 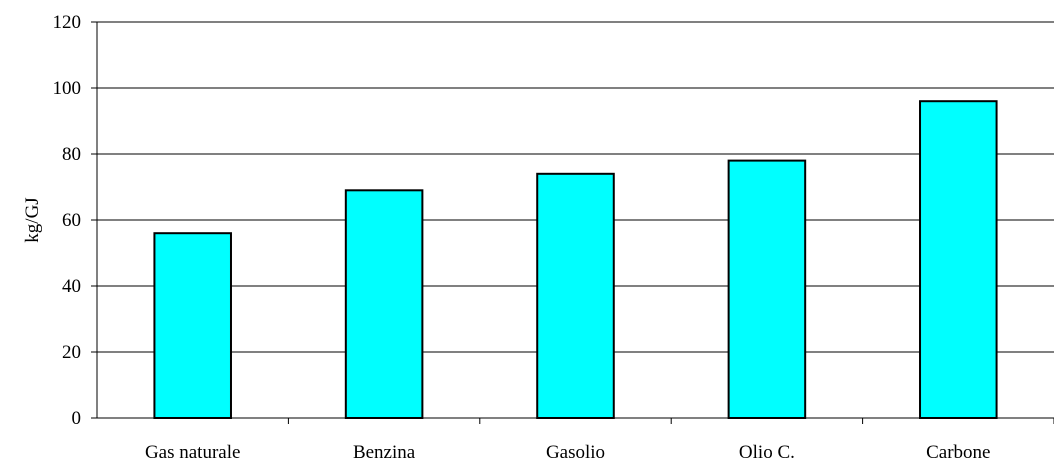 What do you see at coordinates (384, 304) in the screenshot?
I see `bar-benzina` at bounding box center [384, 304].